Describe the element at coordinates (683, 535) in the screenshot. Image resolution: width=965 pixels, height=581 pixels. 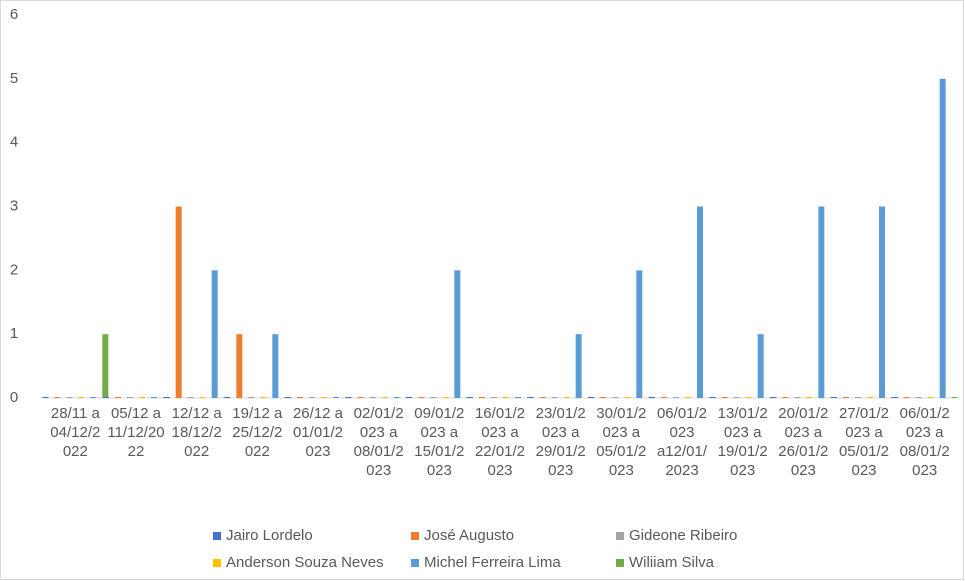
I see `legend-label: Gideone Ribeiro` at that location.